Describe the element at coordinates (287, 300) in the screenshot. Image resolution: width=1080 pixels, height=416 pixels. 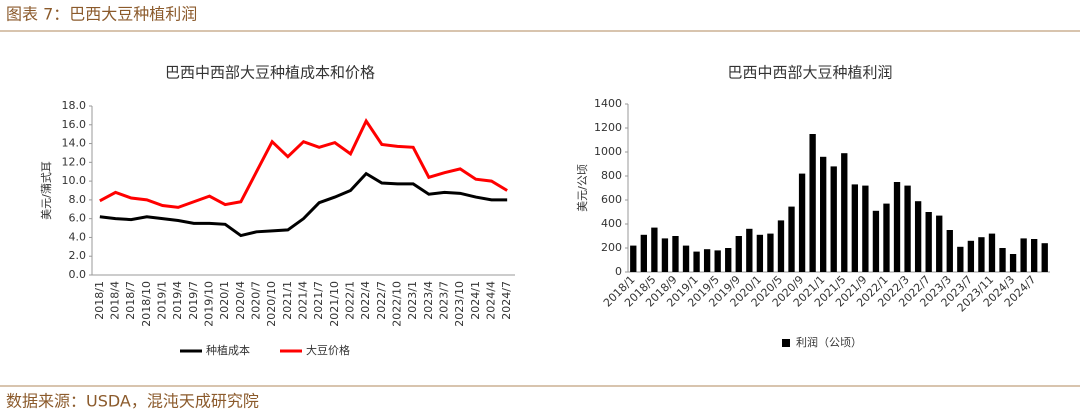
I see `x-tick-label: 2021/1` at that location.